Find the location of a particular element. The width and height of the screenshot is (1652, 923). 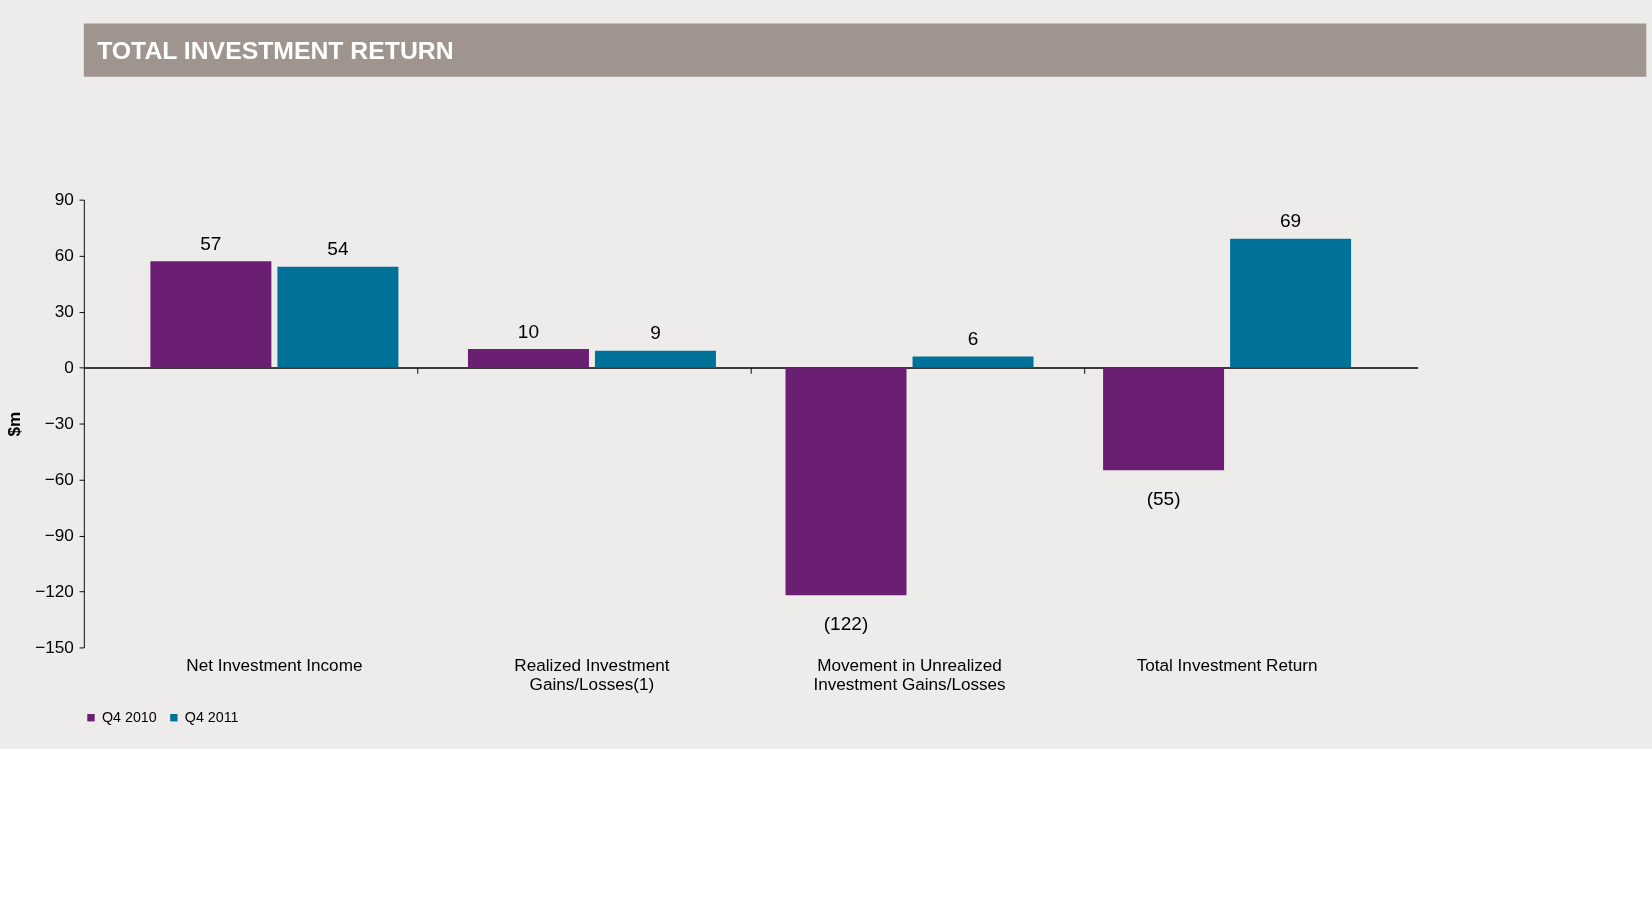

y-tick-label: −150 is located at coordinates (54, 646).